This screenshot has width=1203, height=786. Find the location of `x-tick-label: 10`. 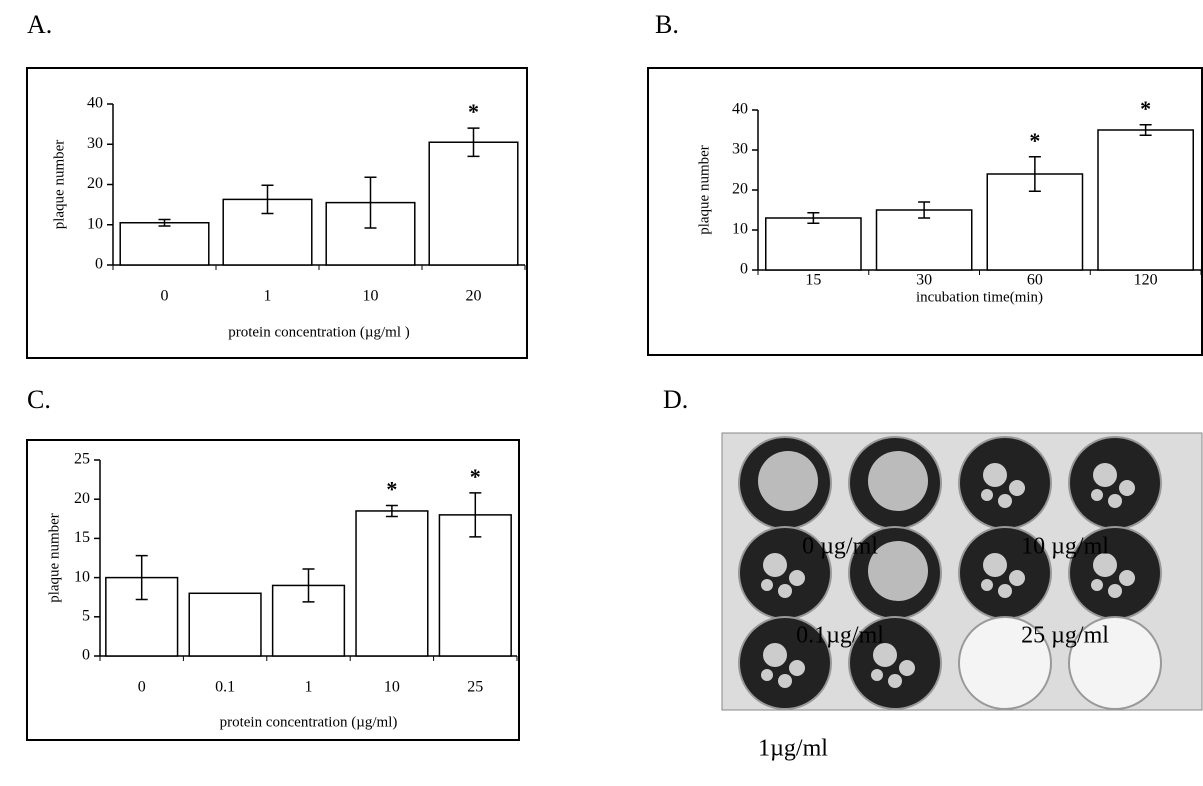

x-tick-label: 10 is located at coordinates (392, 687).